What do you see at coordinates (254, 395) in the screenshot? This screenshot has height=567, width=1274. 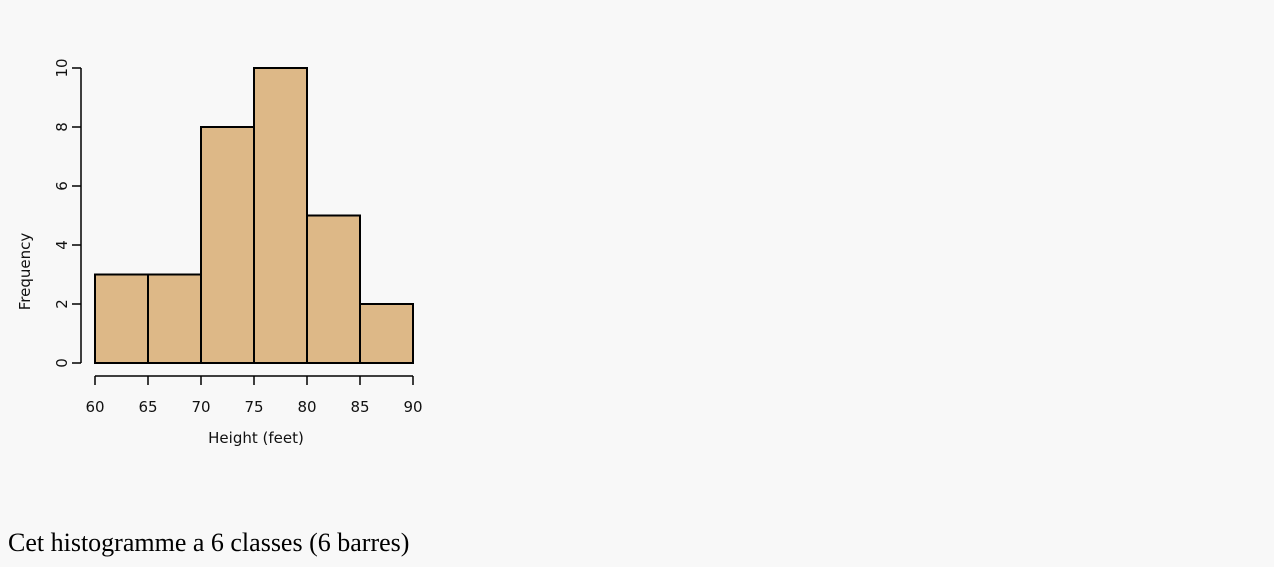 I see `x-axis: 60 65 70 75 80 85 90` at bounding box center [254, 395].